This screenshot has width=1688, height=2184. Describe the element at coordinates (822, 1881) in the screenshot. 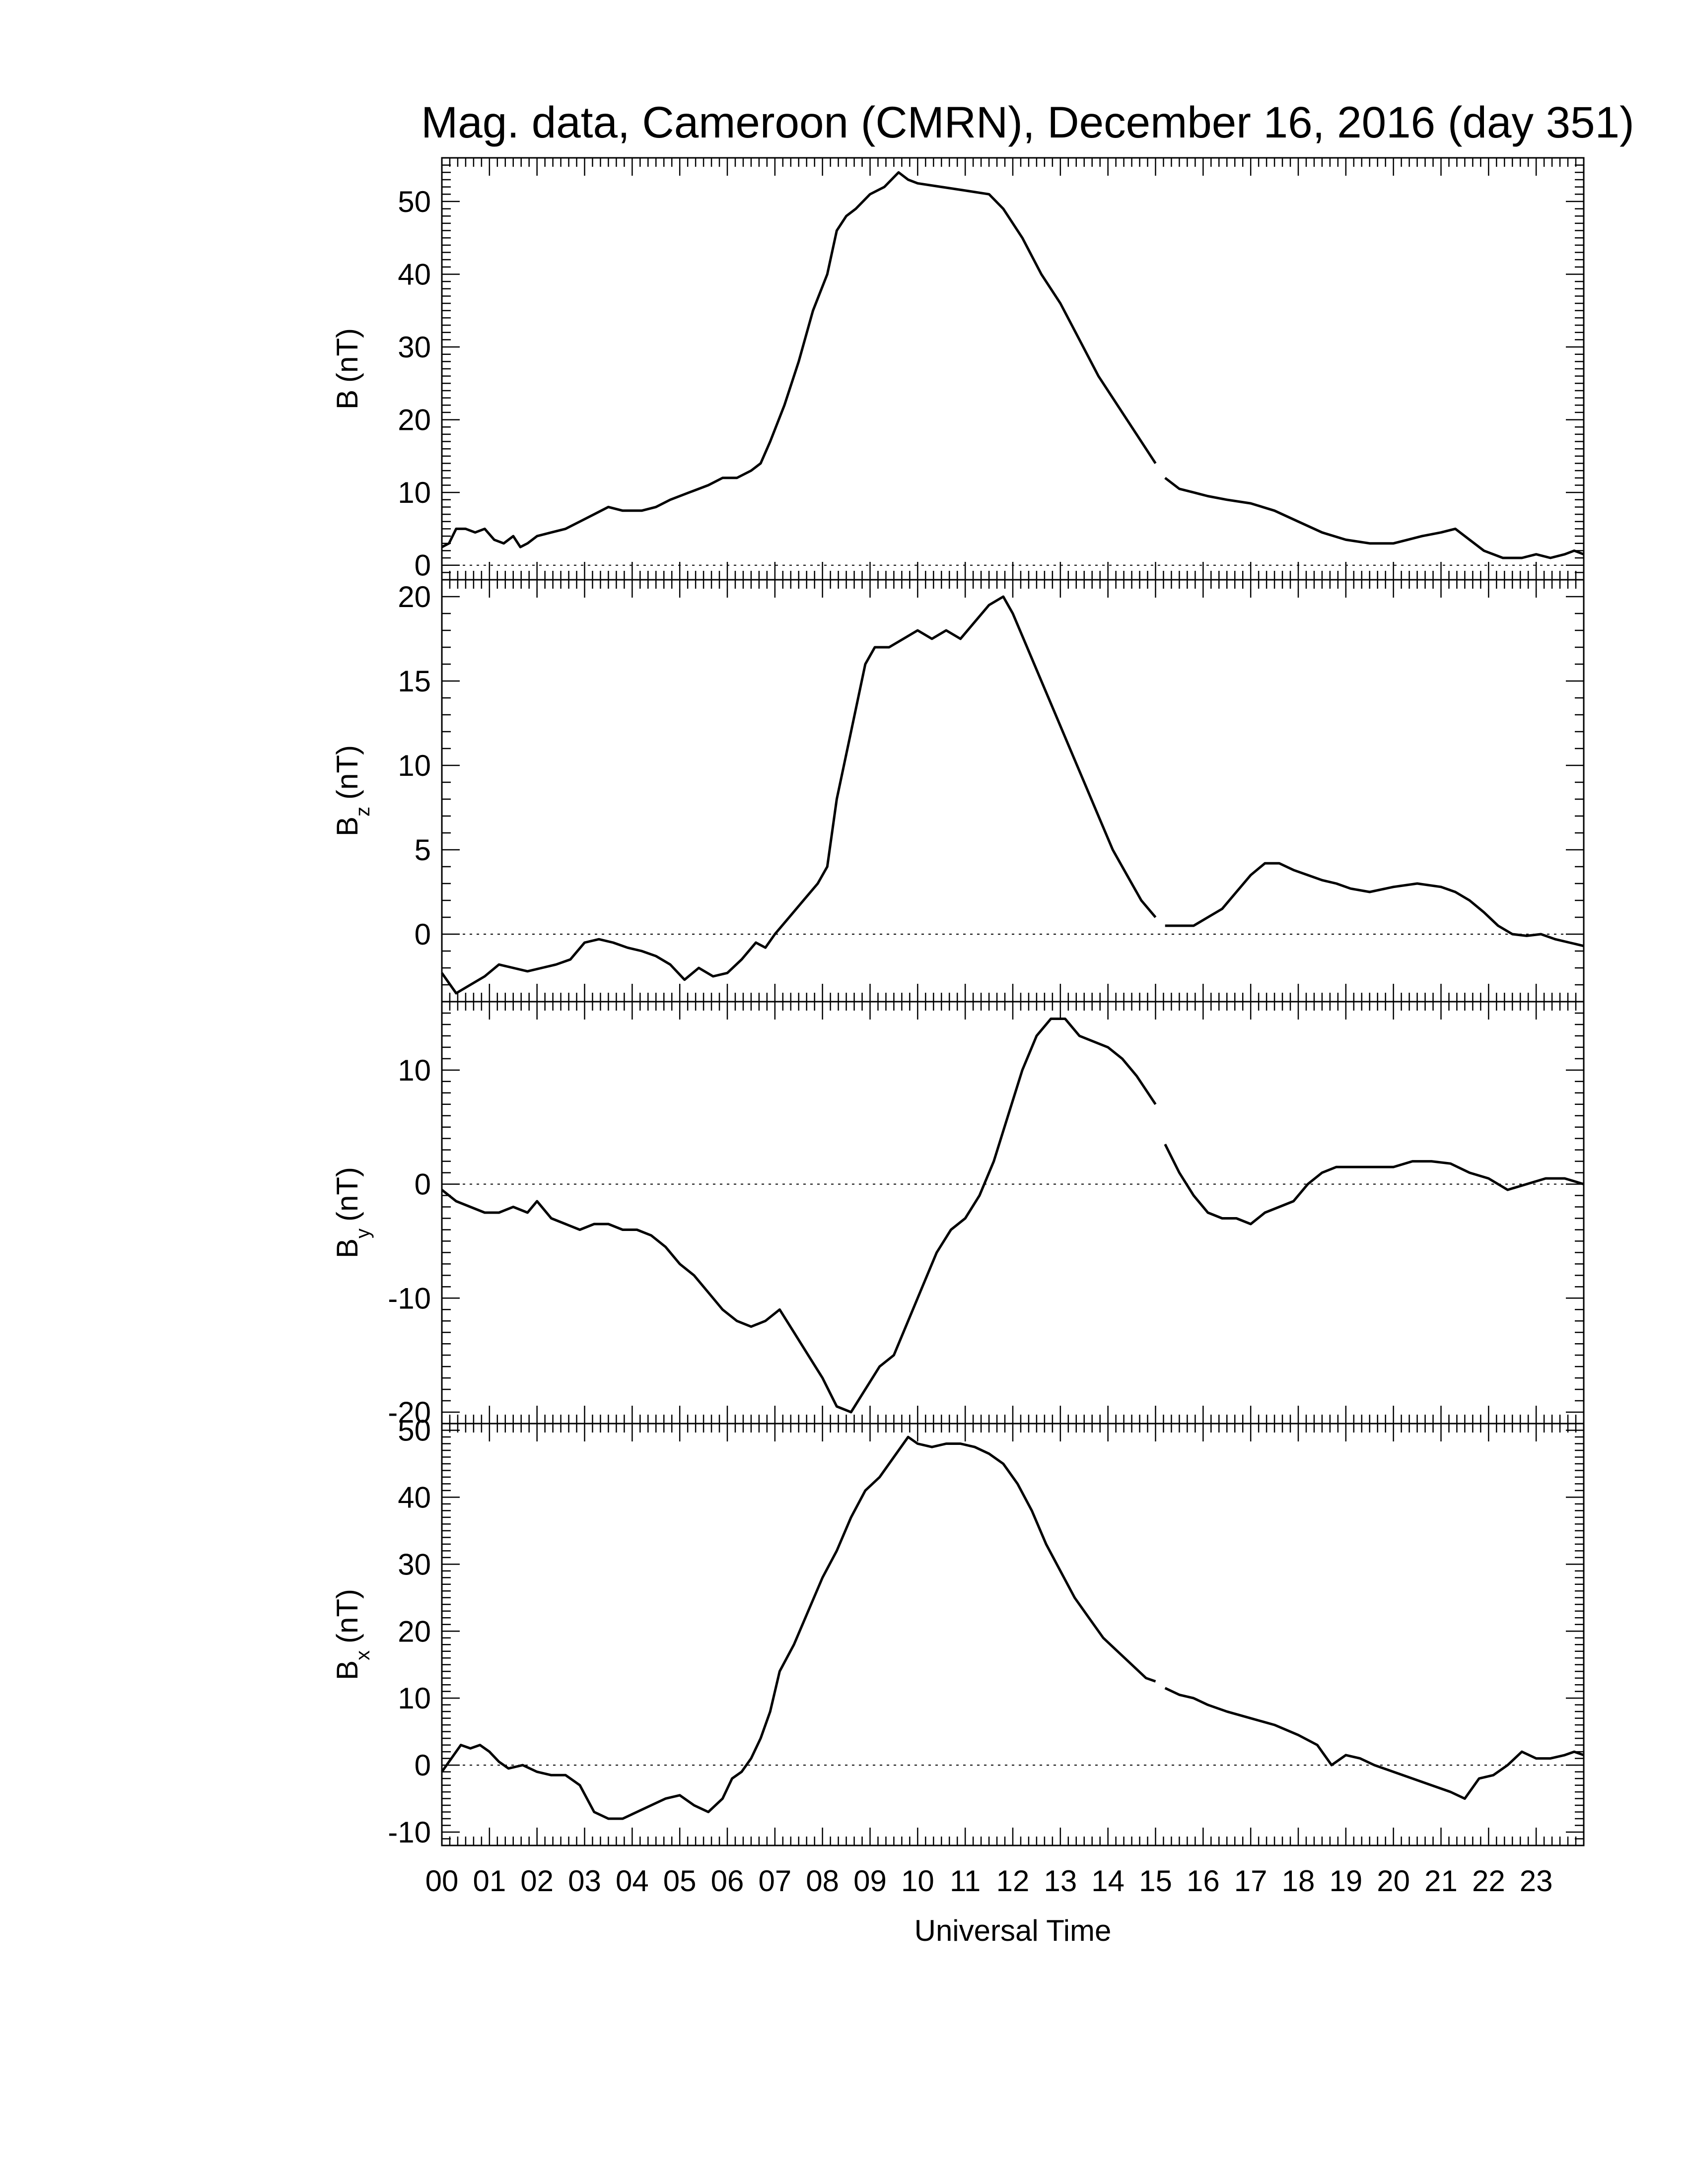

I see `x-tick-label: 08` at that location.